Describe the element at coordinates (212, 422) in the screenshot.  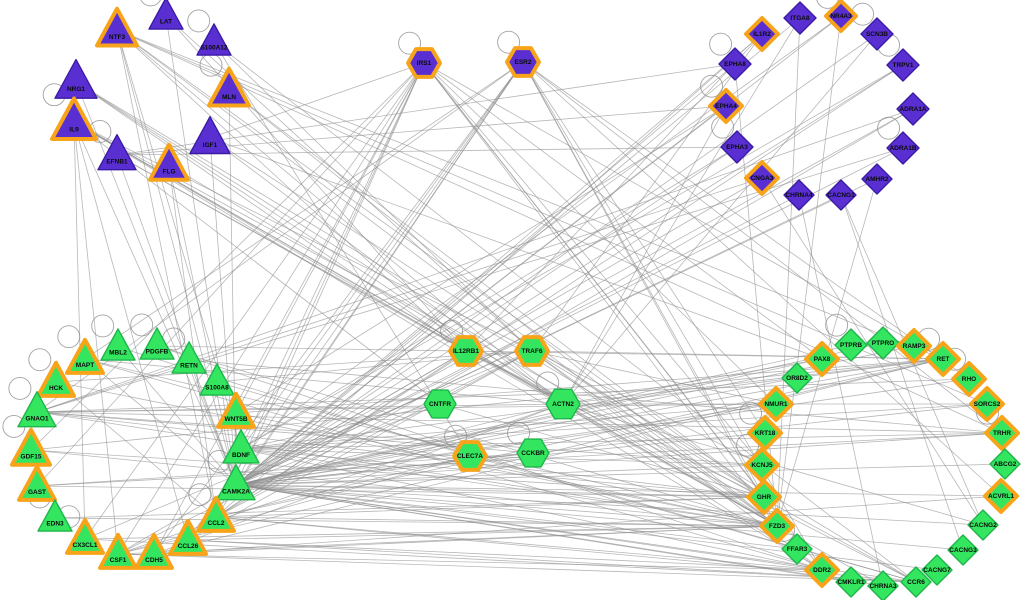
I see `edge-RETN-CAMK2A` at that location.